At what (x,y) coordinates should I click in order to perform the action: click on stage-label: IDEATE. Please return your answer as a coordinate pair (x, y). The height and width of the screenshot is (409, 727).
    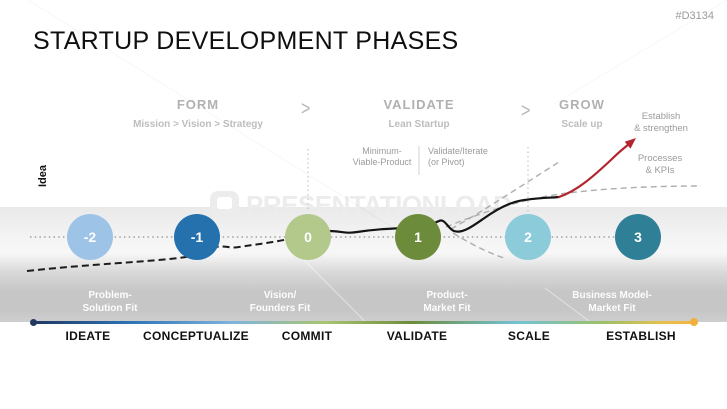
    Looking at the image, I should click on (88, 336).